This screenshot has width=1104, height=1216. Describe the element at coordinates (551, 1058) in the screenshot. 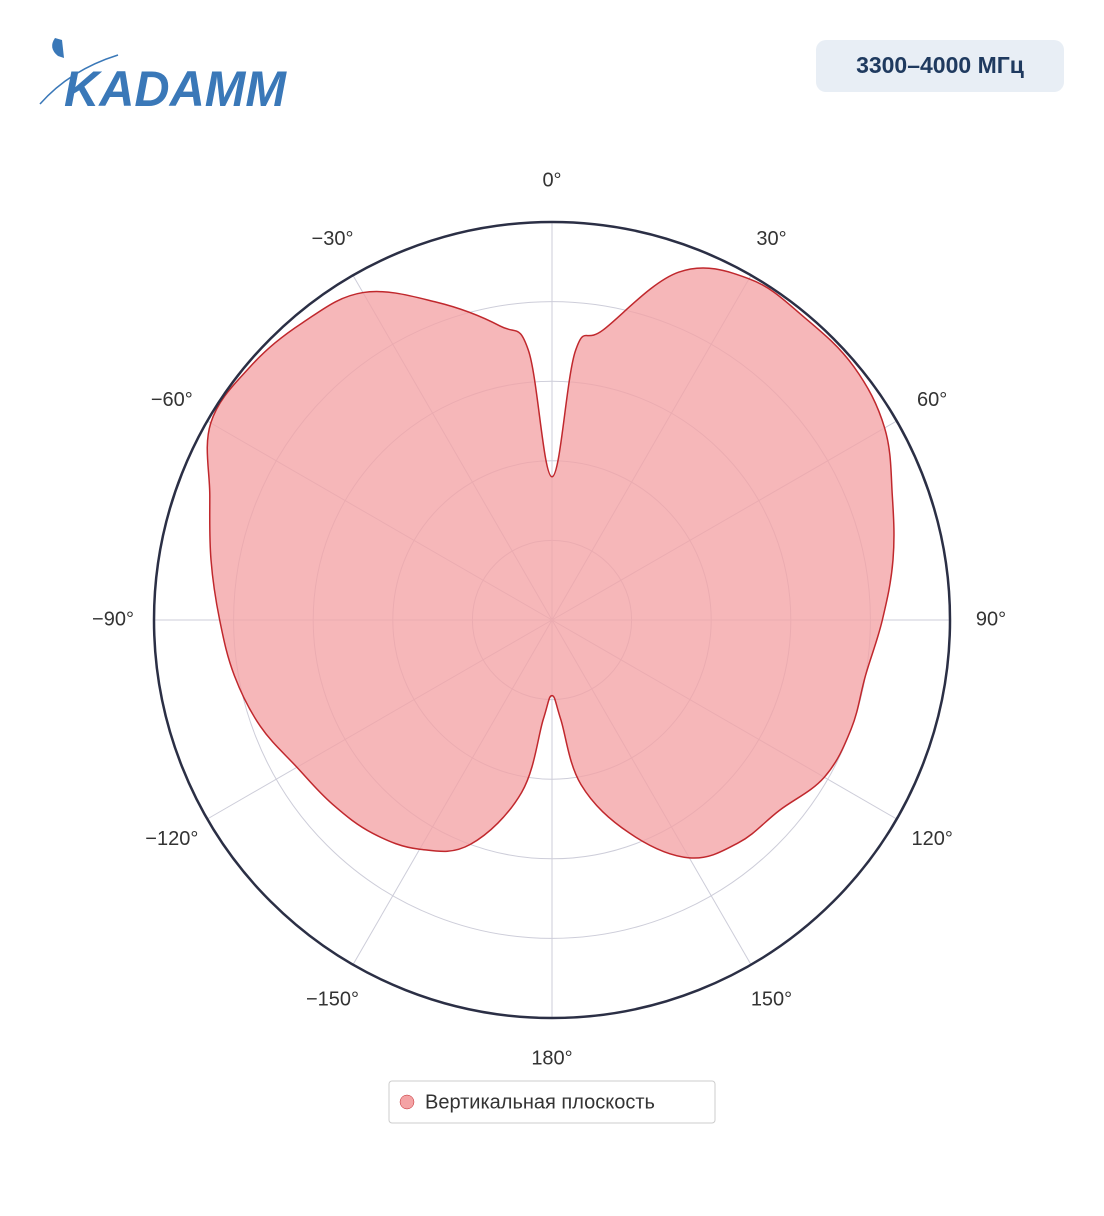

I see `angle-tick-label: 180°` at that location.